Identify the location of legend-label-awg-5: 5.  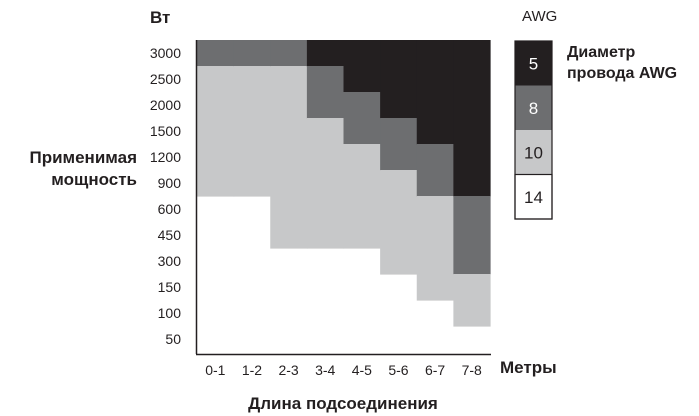
(533, 63).